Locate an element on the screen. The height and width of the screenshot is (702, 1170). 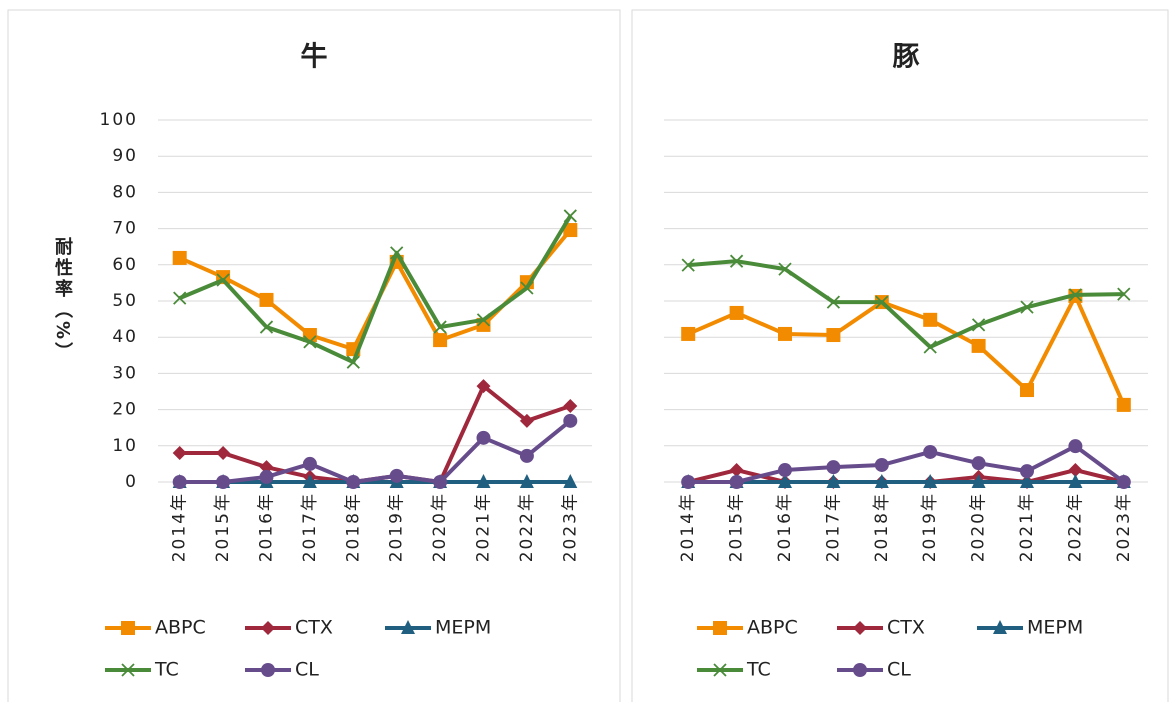
y-tick-label: 30 is located at coordinates (125, 373).